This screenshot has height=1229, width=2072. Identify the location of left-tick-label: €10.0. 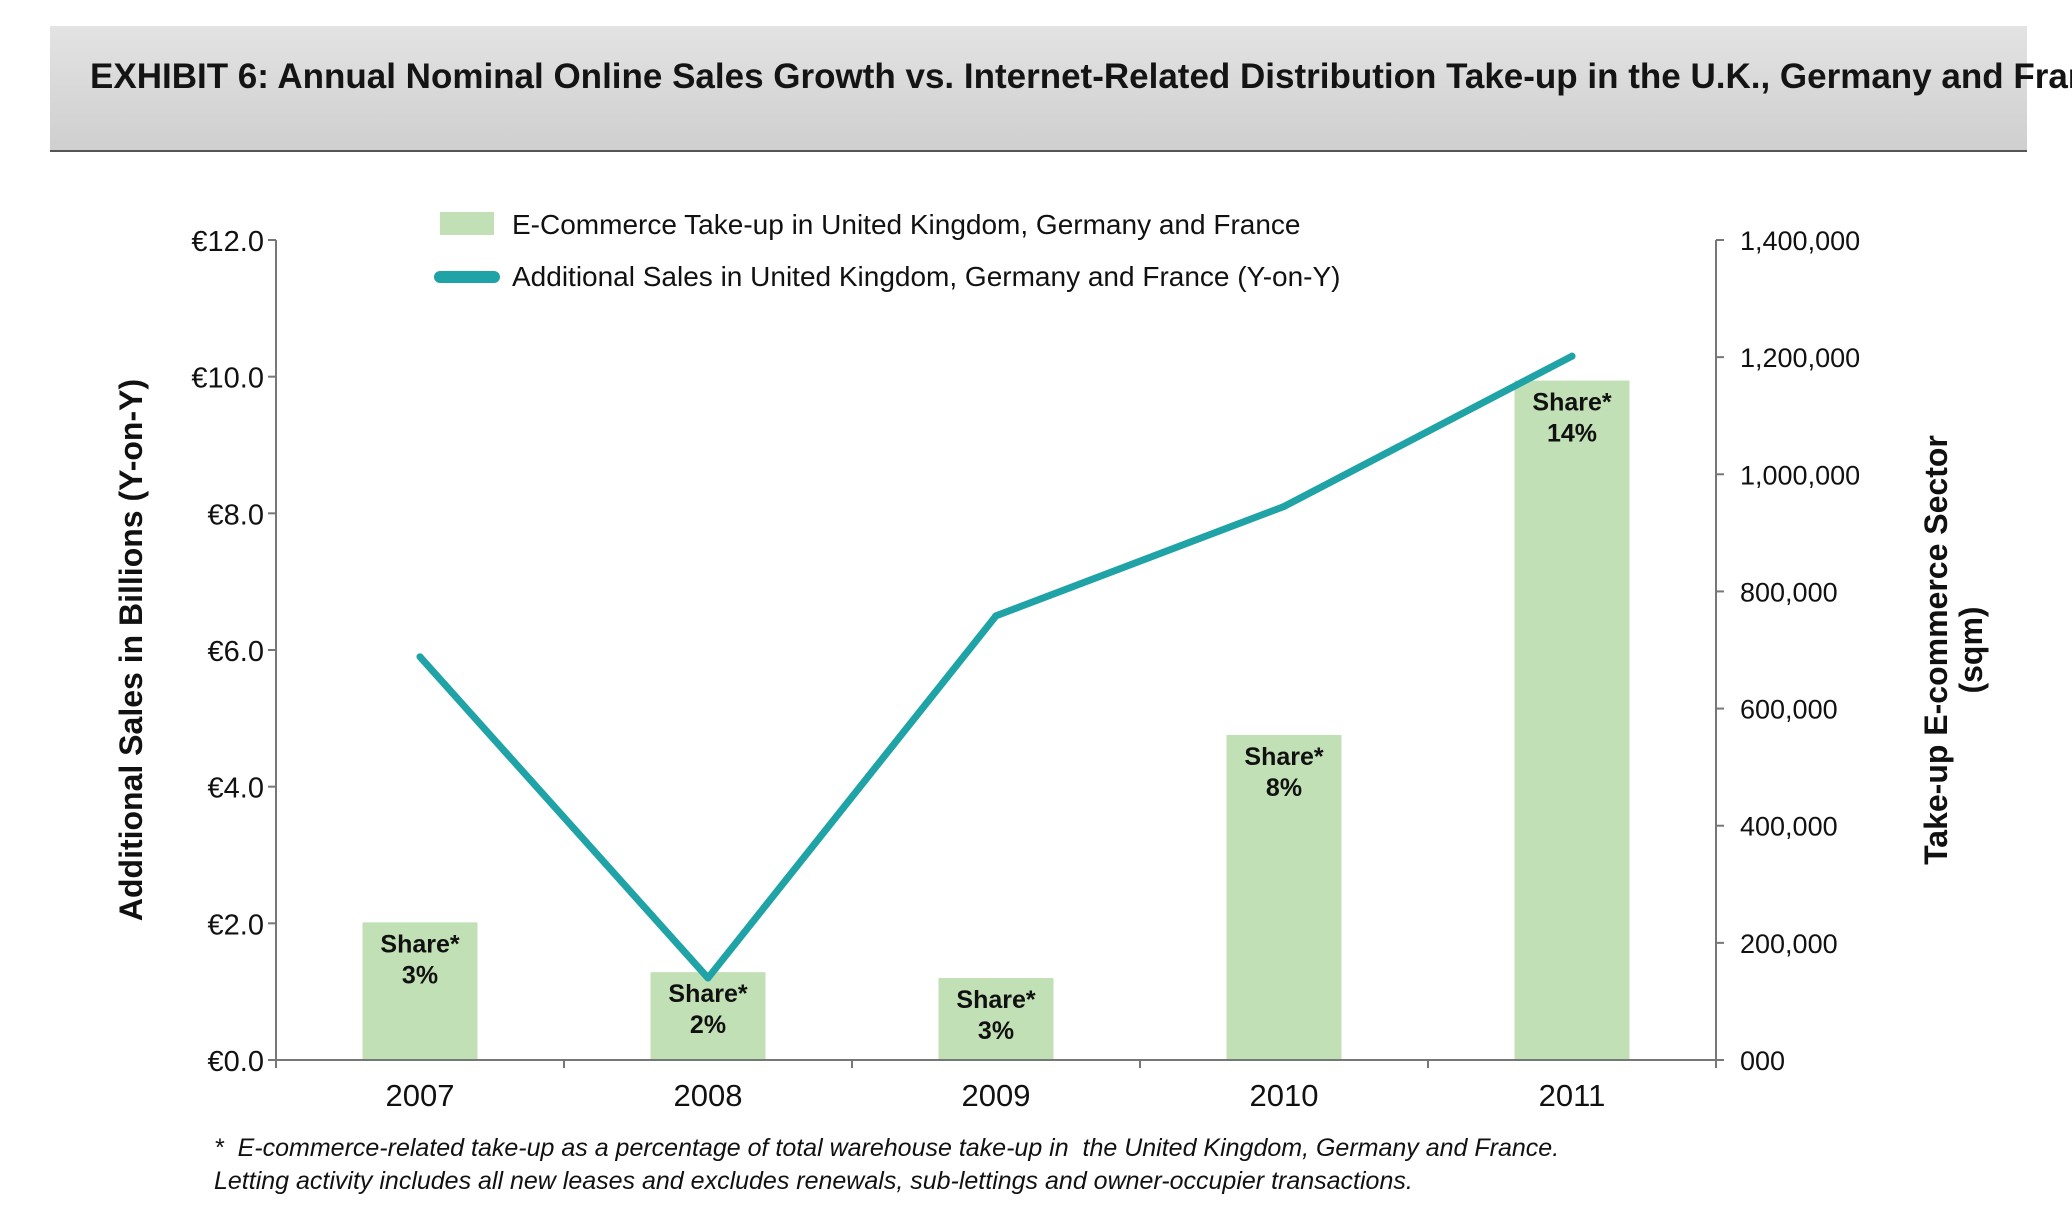
(227, 379).